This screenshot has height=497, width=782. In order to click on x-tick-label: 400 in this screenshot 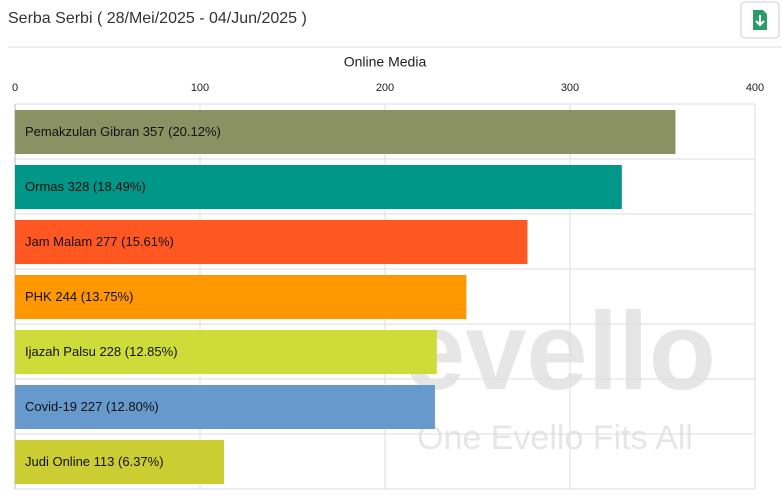, I will do `click(755, 88)`.